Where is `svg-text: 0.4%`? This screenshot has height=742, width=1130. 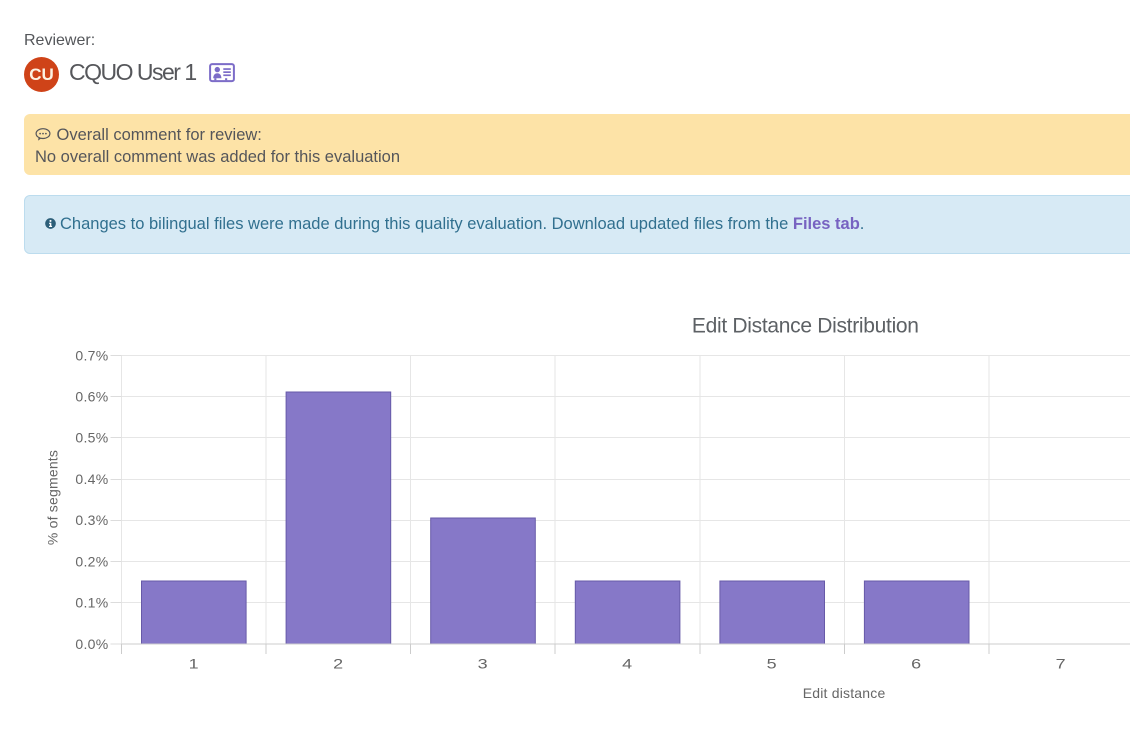 svg-text: 0.4% is located at coordinates (91, 479).